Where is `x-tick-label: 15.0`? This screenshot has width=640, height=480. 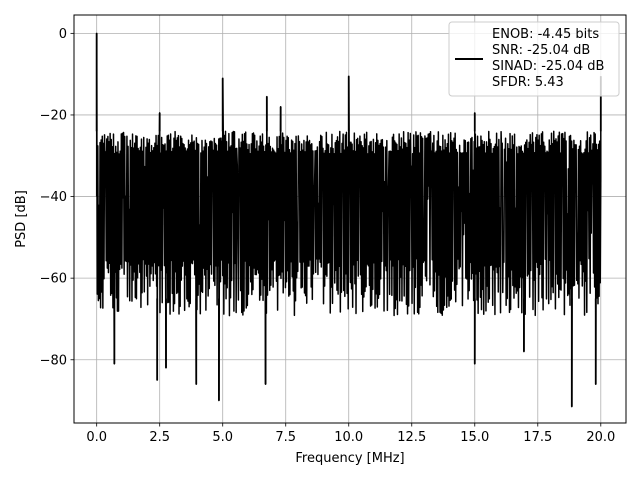 x-tick-label: 15.0 is located at coordinates (474, 437).